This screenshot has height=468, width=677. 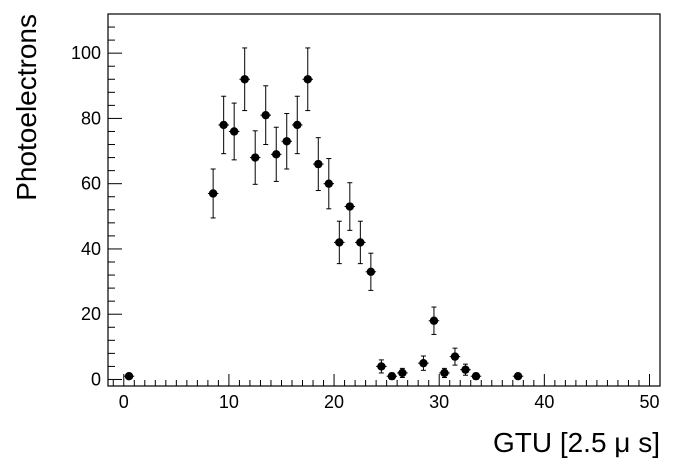 I want to click on x-tick-label: 40, so click(x=544, y=402).